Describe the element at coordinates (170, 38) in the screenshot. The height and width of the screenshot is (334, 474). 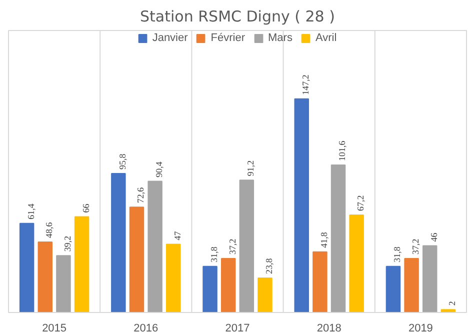
I see `legend-label: Janvier` at that location.